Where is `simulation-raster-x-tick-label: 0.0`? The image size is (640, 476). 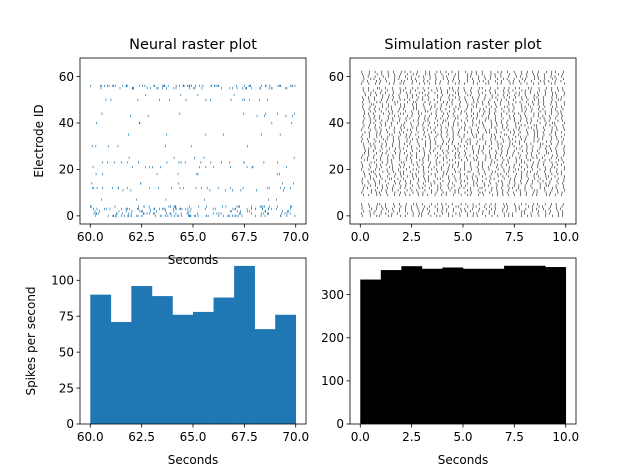
simulation-raster-x-tick-label: 0.0 is located at coordinates (360, 237).